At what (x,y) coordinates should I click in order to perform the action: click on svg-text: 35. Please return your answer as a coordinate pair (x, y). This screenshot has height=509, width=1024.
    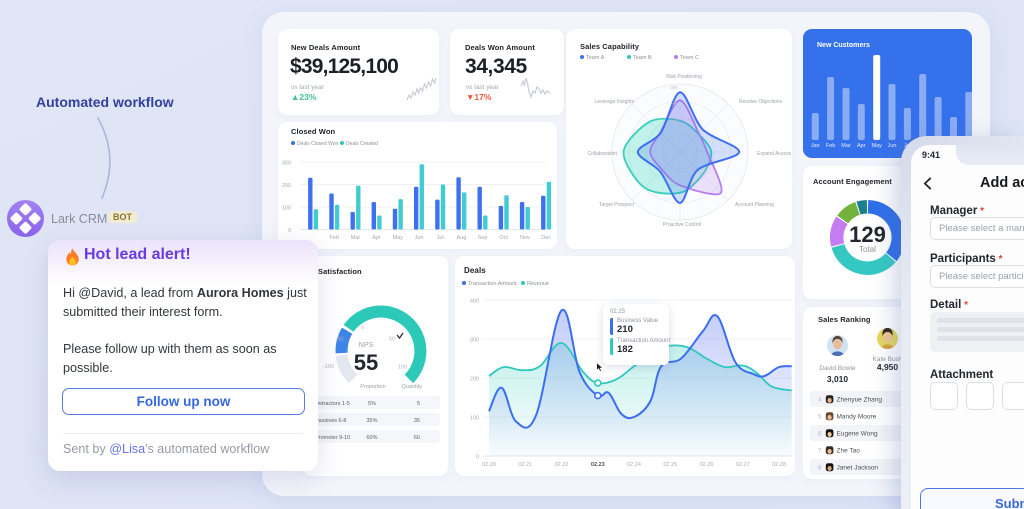
    Looking at the image, I should click on (417, 421).